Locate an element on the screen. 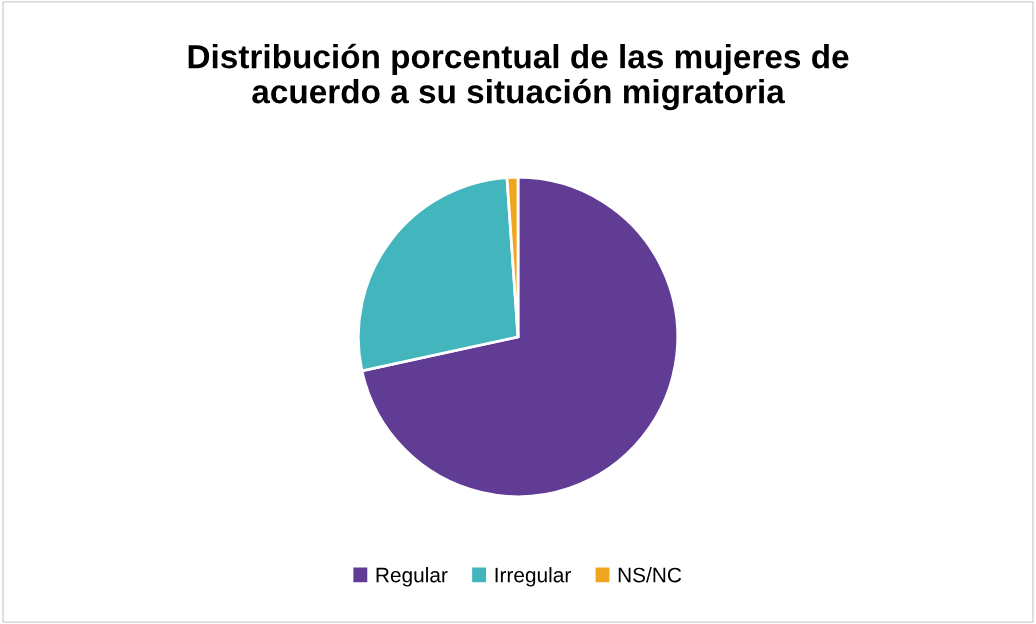 The height and width of the screenshot is (624, 1036). legend-label: NS/NC is located at coordinates (650, 575).